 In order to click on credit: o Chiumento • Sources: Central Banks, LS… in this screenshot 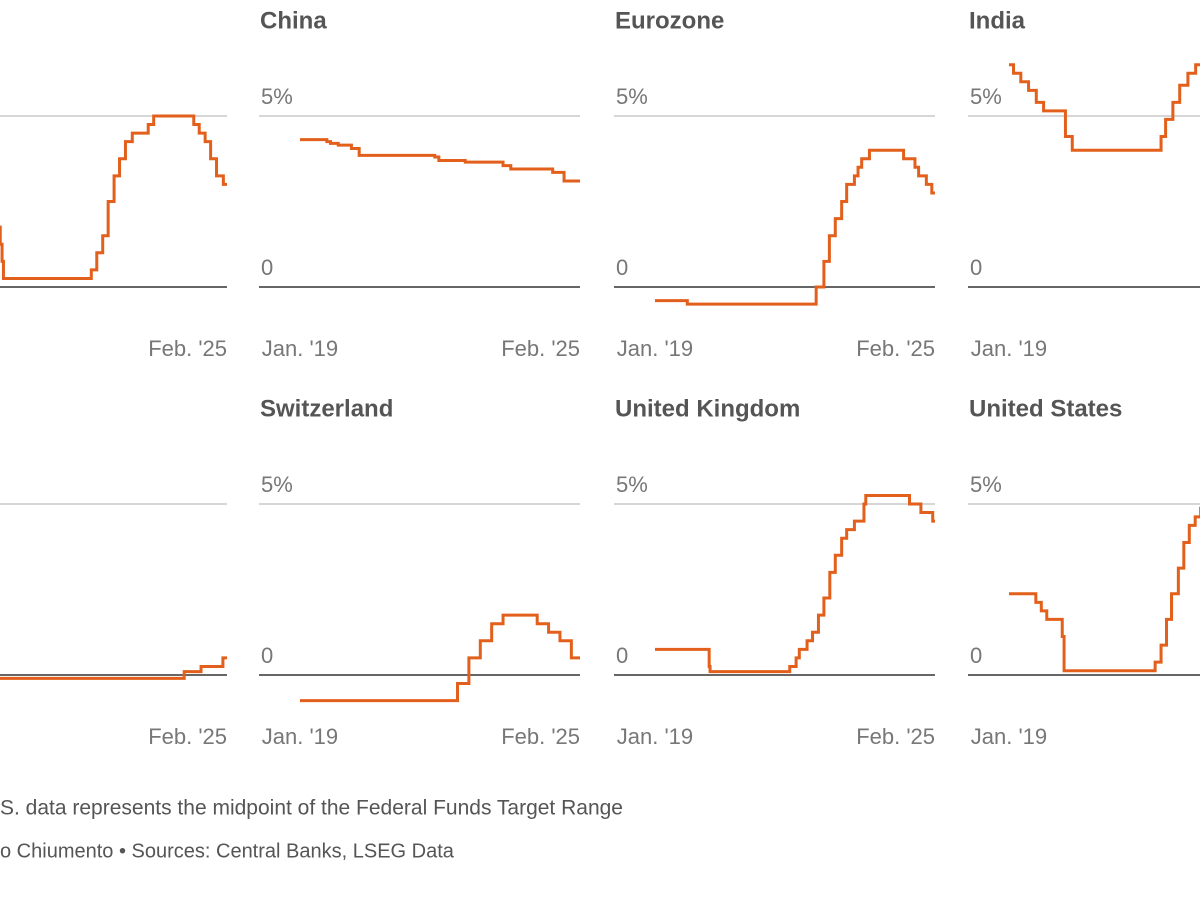, I will do `click(227, 851)`.